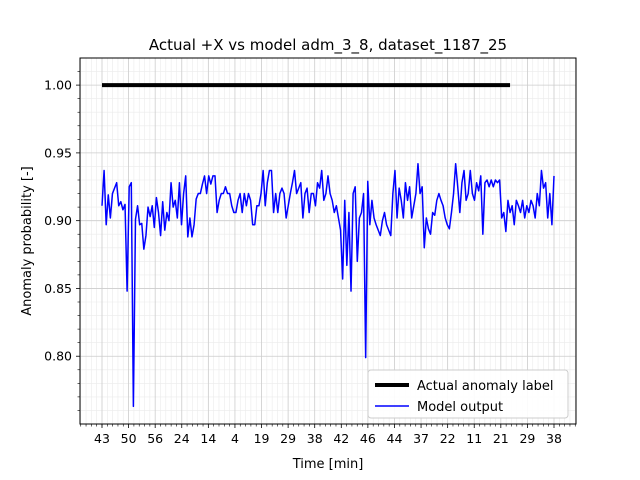  Describe the element at coordinates (155, 438) in the screenshot. I see `x-tick-label: 56` at that location.